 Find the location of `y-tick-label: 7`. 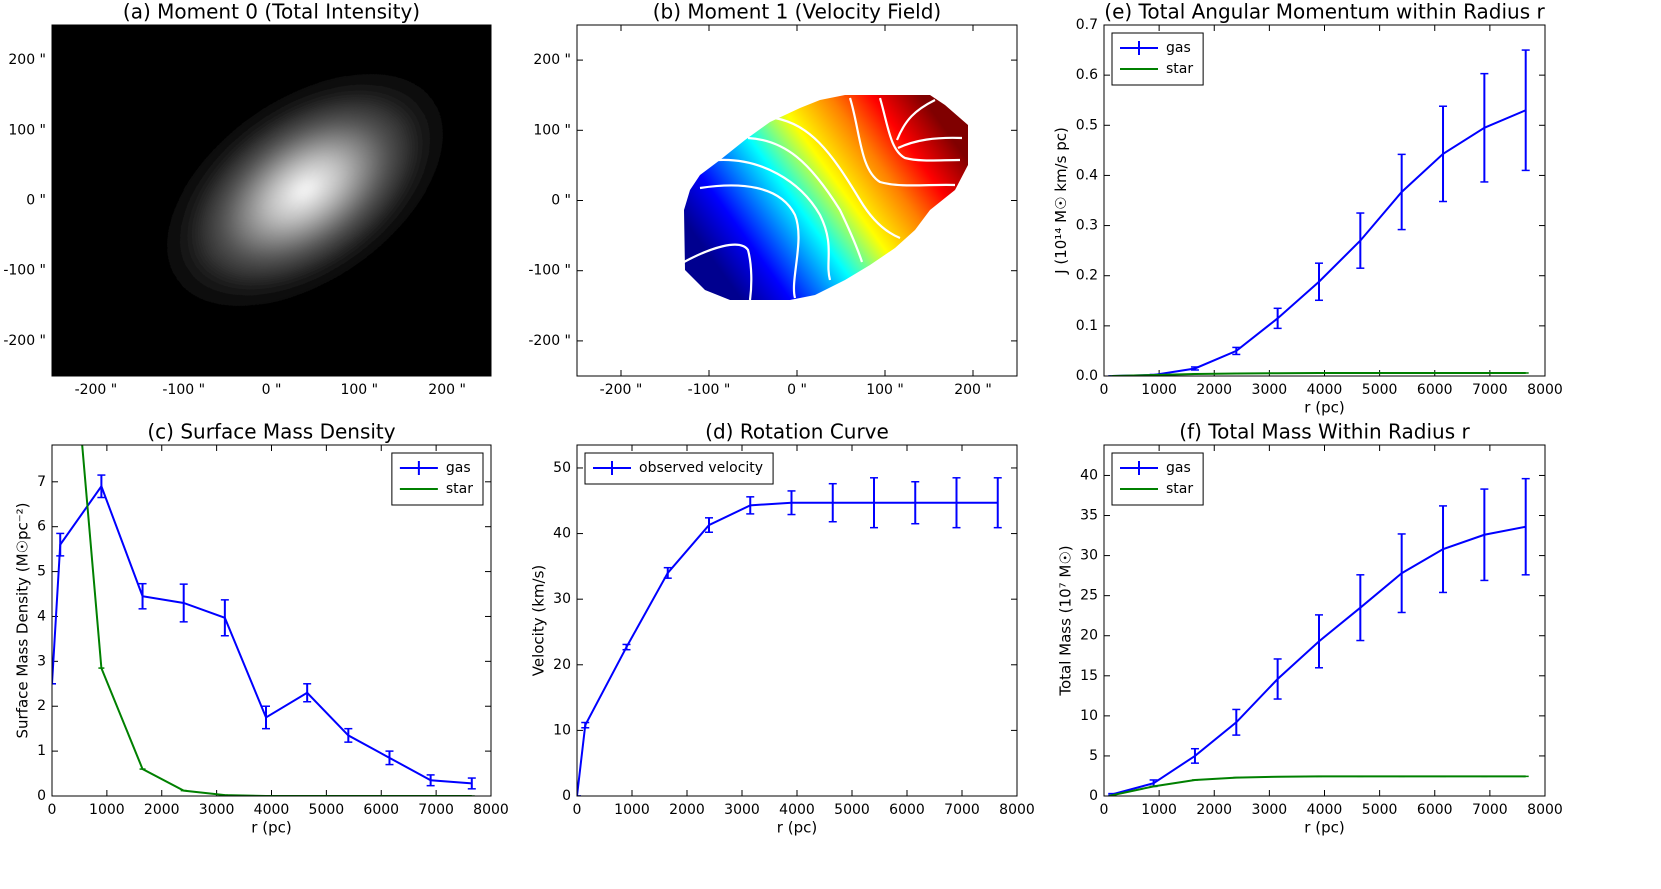

y-tick-label: 7 is located at coordinates (41, 482).